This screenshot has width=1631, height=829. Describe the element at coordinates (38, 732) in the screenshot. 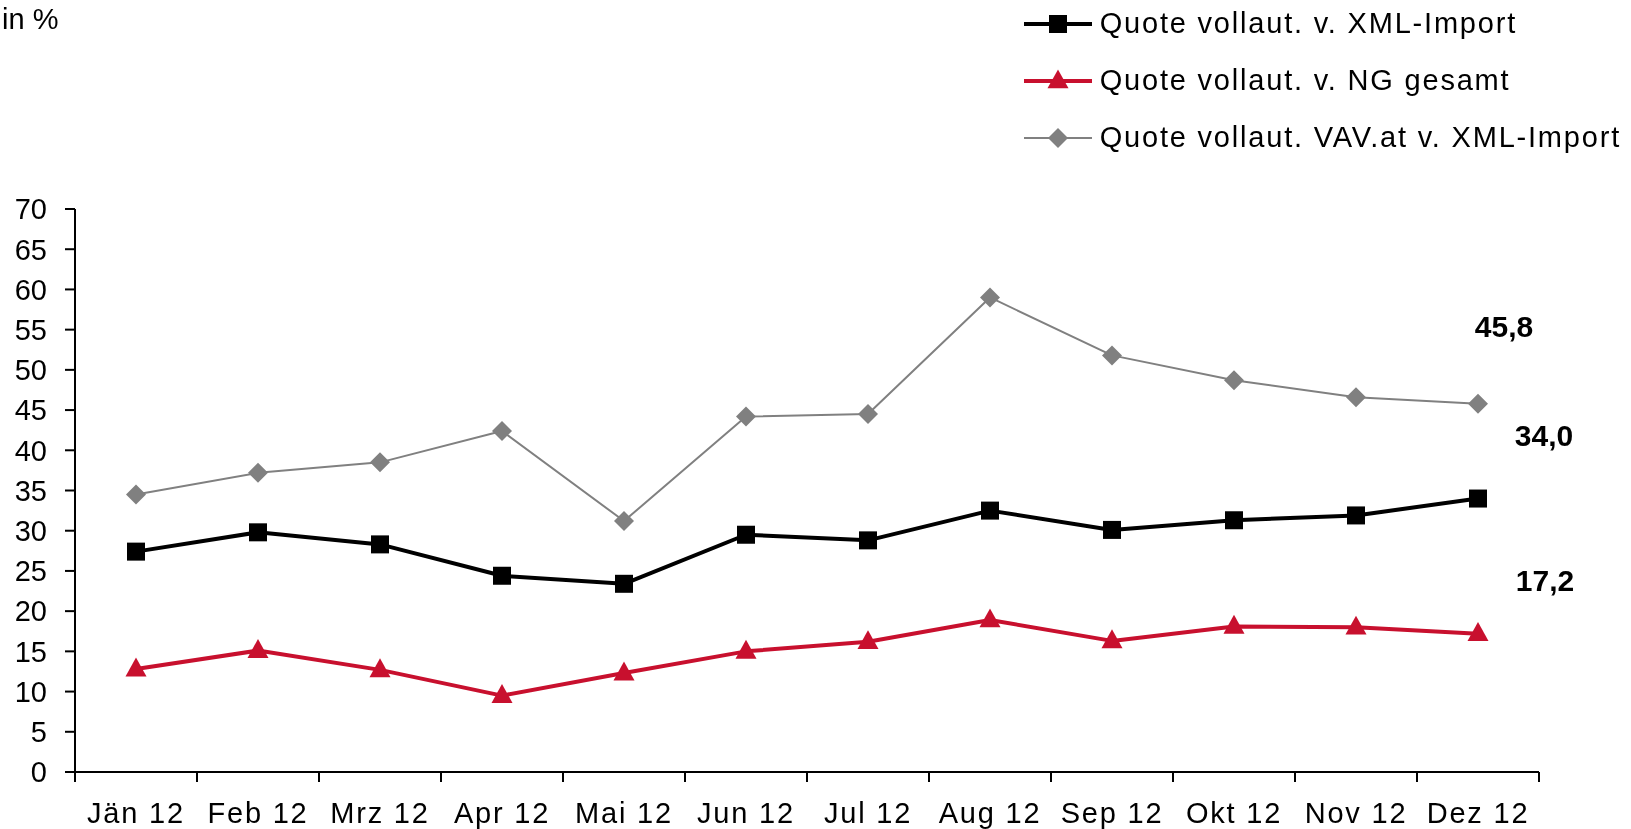

I see `y-tick-label: 5` at that location.